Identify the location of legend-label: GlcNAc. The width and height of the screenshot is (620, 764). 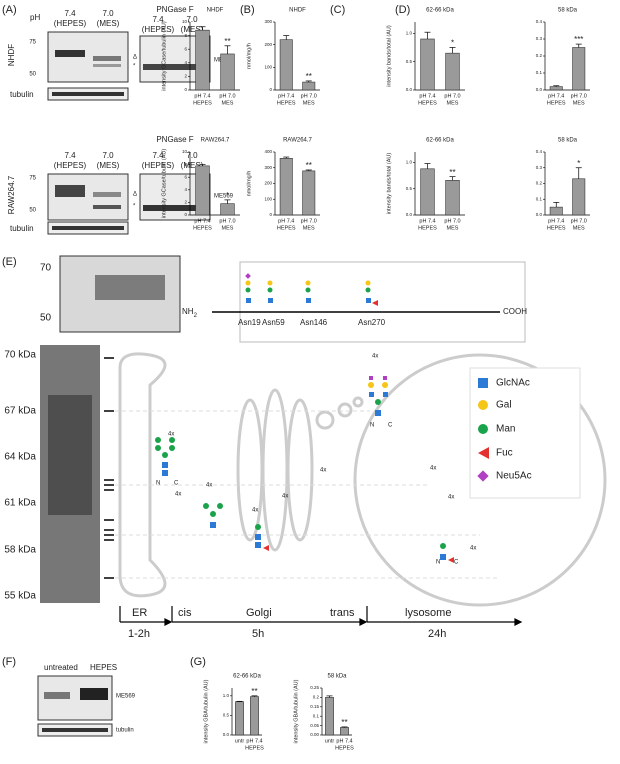
(513, 383).